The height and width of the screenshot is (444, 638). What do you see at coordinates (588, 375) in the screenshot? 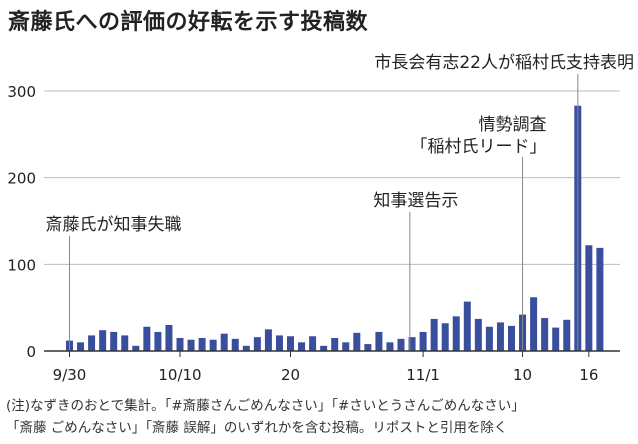
I see `x-tick-label: 16` at bounding box center [588, 375].